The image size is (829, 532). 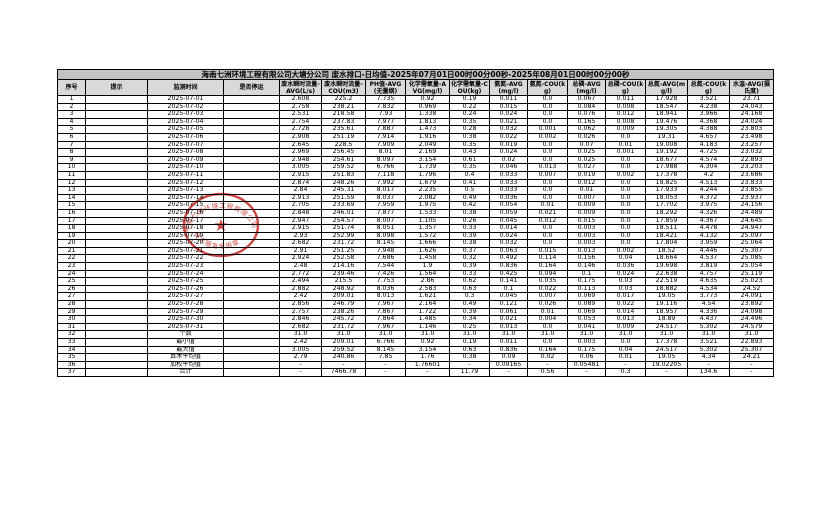 I want to click on data-cell: 4.388, so click(x=708, y=129).